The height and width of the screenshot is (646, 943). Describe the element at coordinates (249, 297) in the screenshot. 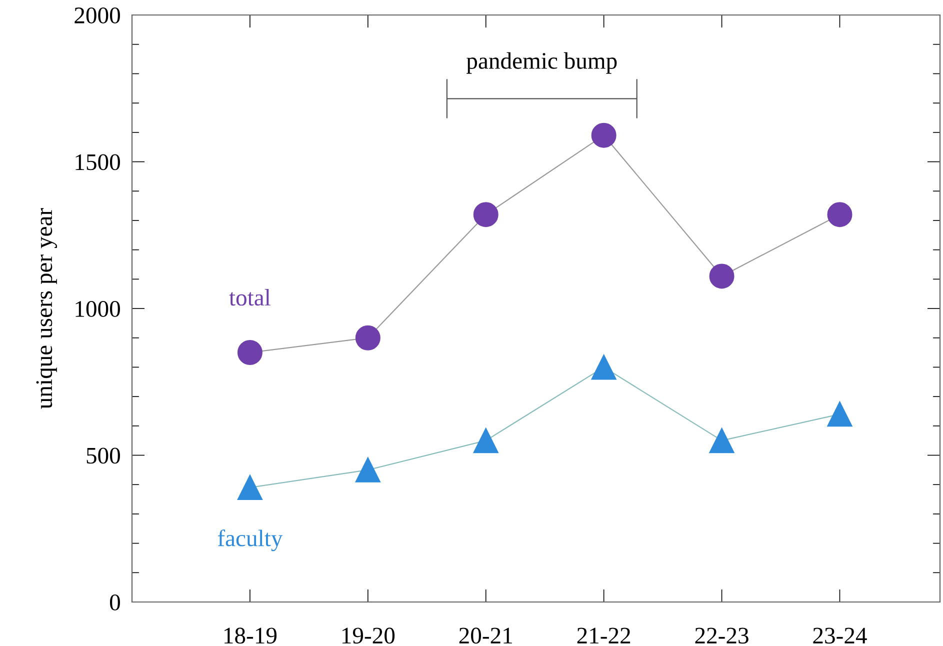

I see `series-label: total` at that location.